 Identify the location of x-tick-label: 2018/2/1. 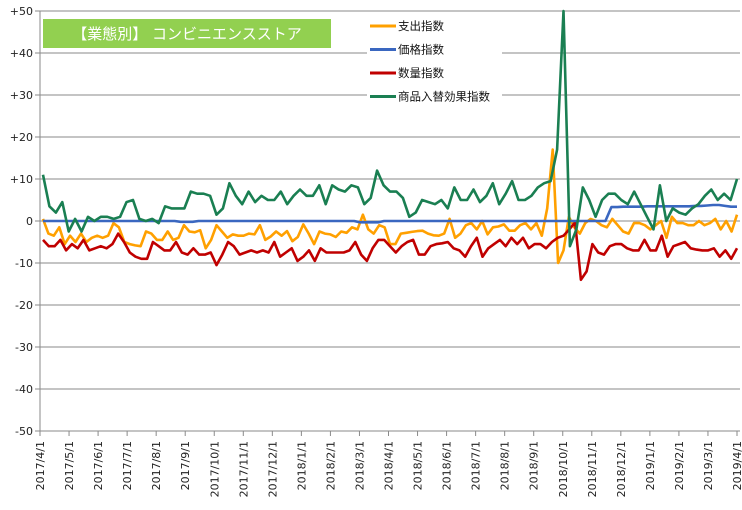
(330, 465).